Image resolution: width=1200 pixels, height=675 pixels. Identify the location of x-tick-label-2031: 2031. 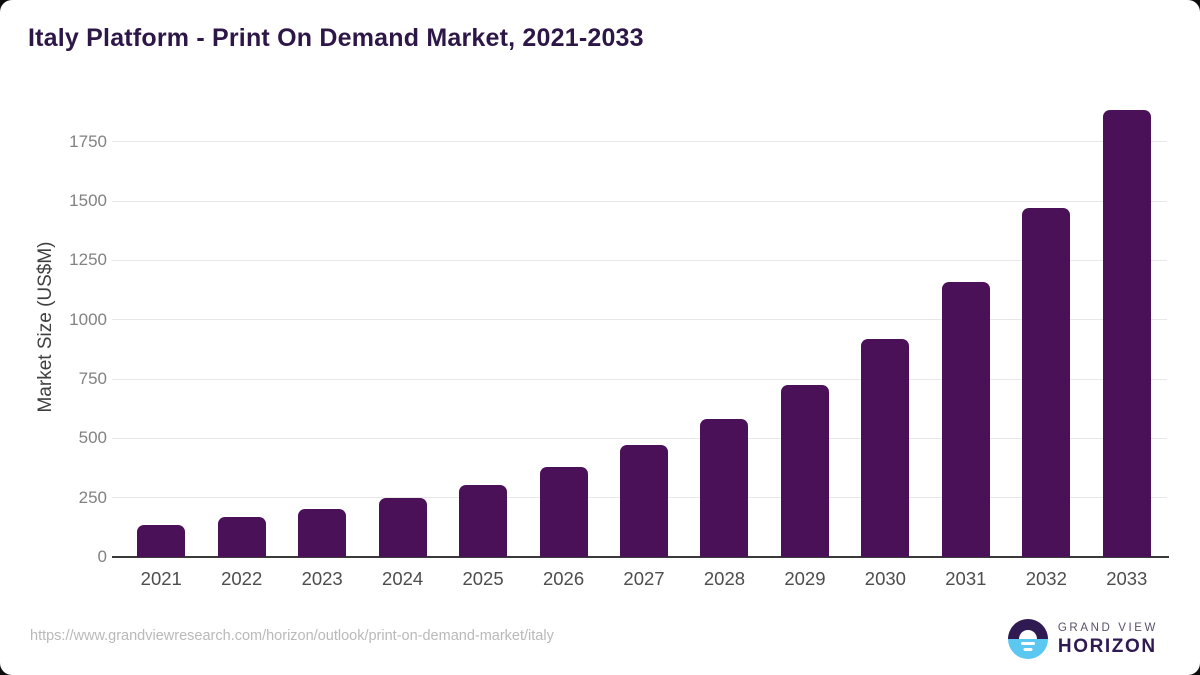
(966, 578).